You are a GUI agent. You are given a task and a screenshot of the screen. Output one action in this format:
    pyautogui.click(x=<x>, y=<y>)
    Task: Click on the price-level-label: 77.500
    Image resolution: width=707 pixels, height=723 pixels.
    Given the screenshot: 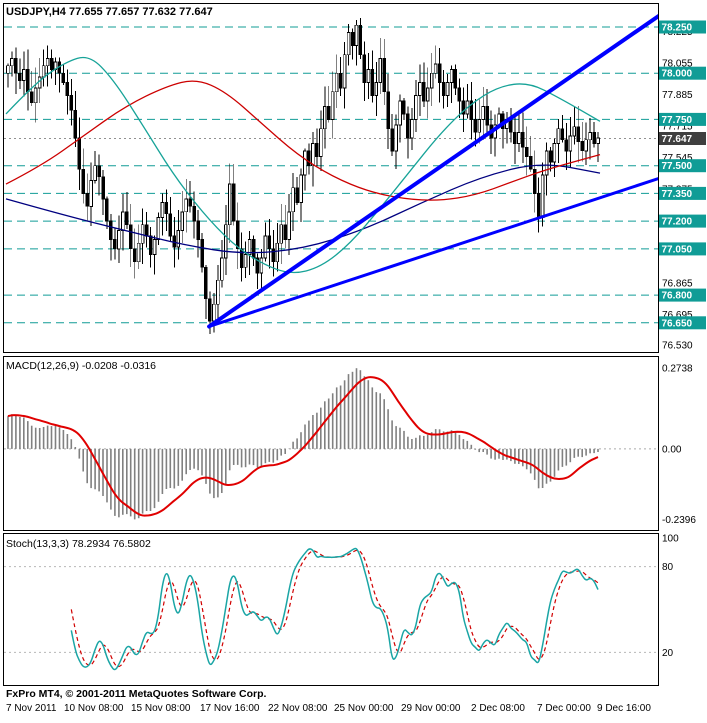 What is the action you would take?
    pyautogui.click(x=677, y=166)
    